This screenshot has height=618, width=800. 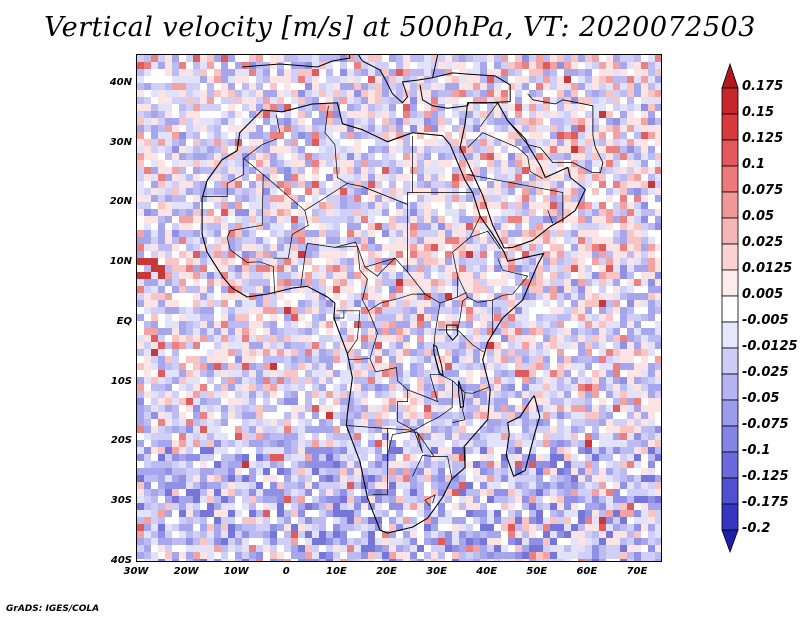 I want to click on lat-tick-label: 20S, so click(x=121, y=441).